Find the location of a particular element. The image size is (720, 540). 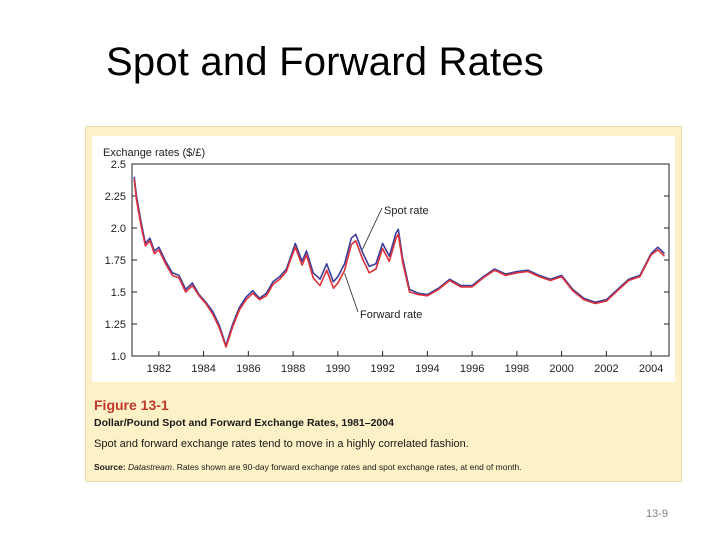

annotation-label: Spot rate is located at coordinates (406, 211).